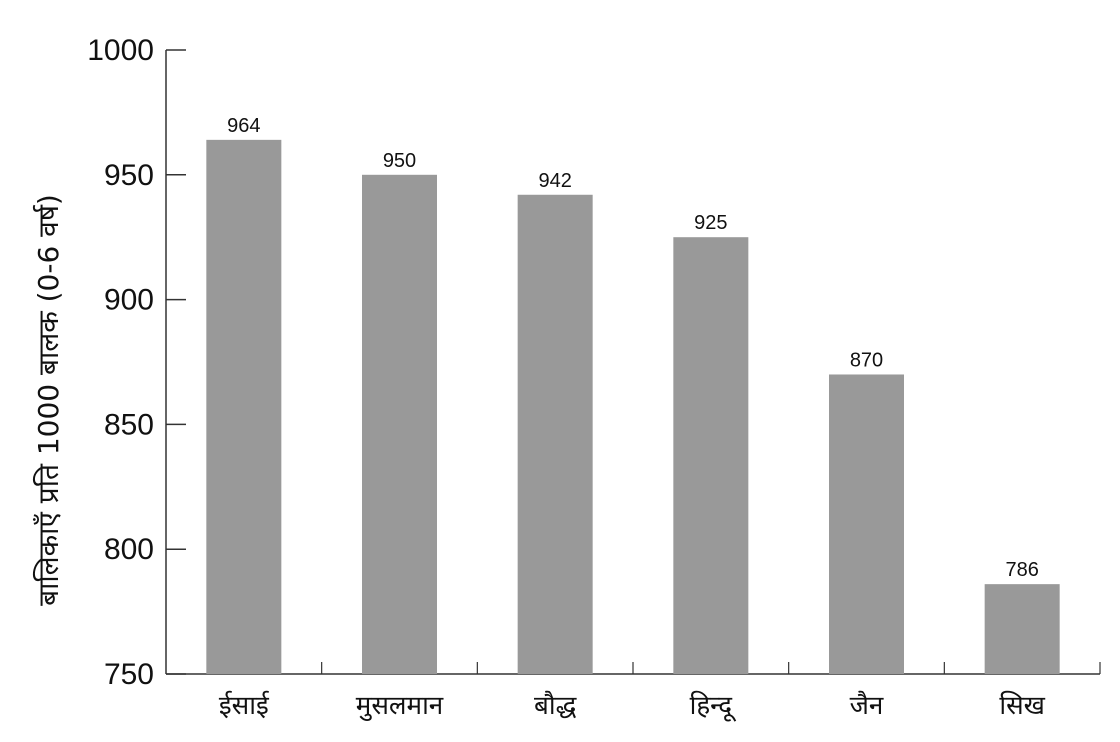  I want to click on data-label: 964, so click(243, 126).